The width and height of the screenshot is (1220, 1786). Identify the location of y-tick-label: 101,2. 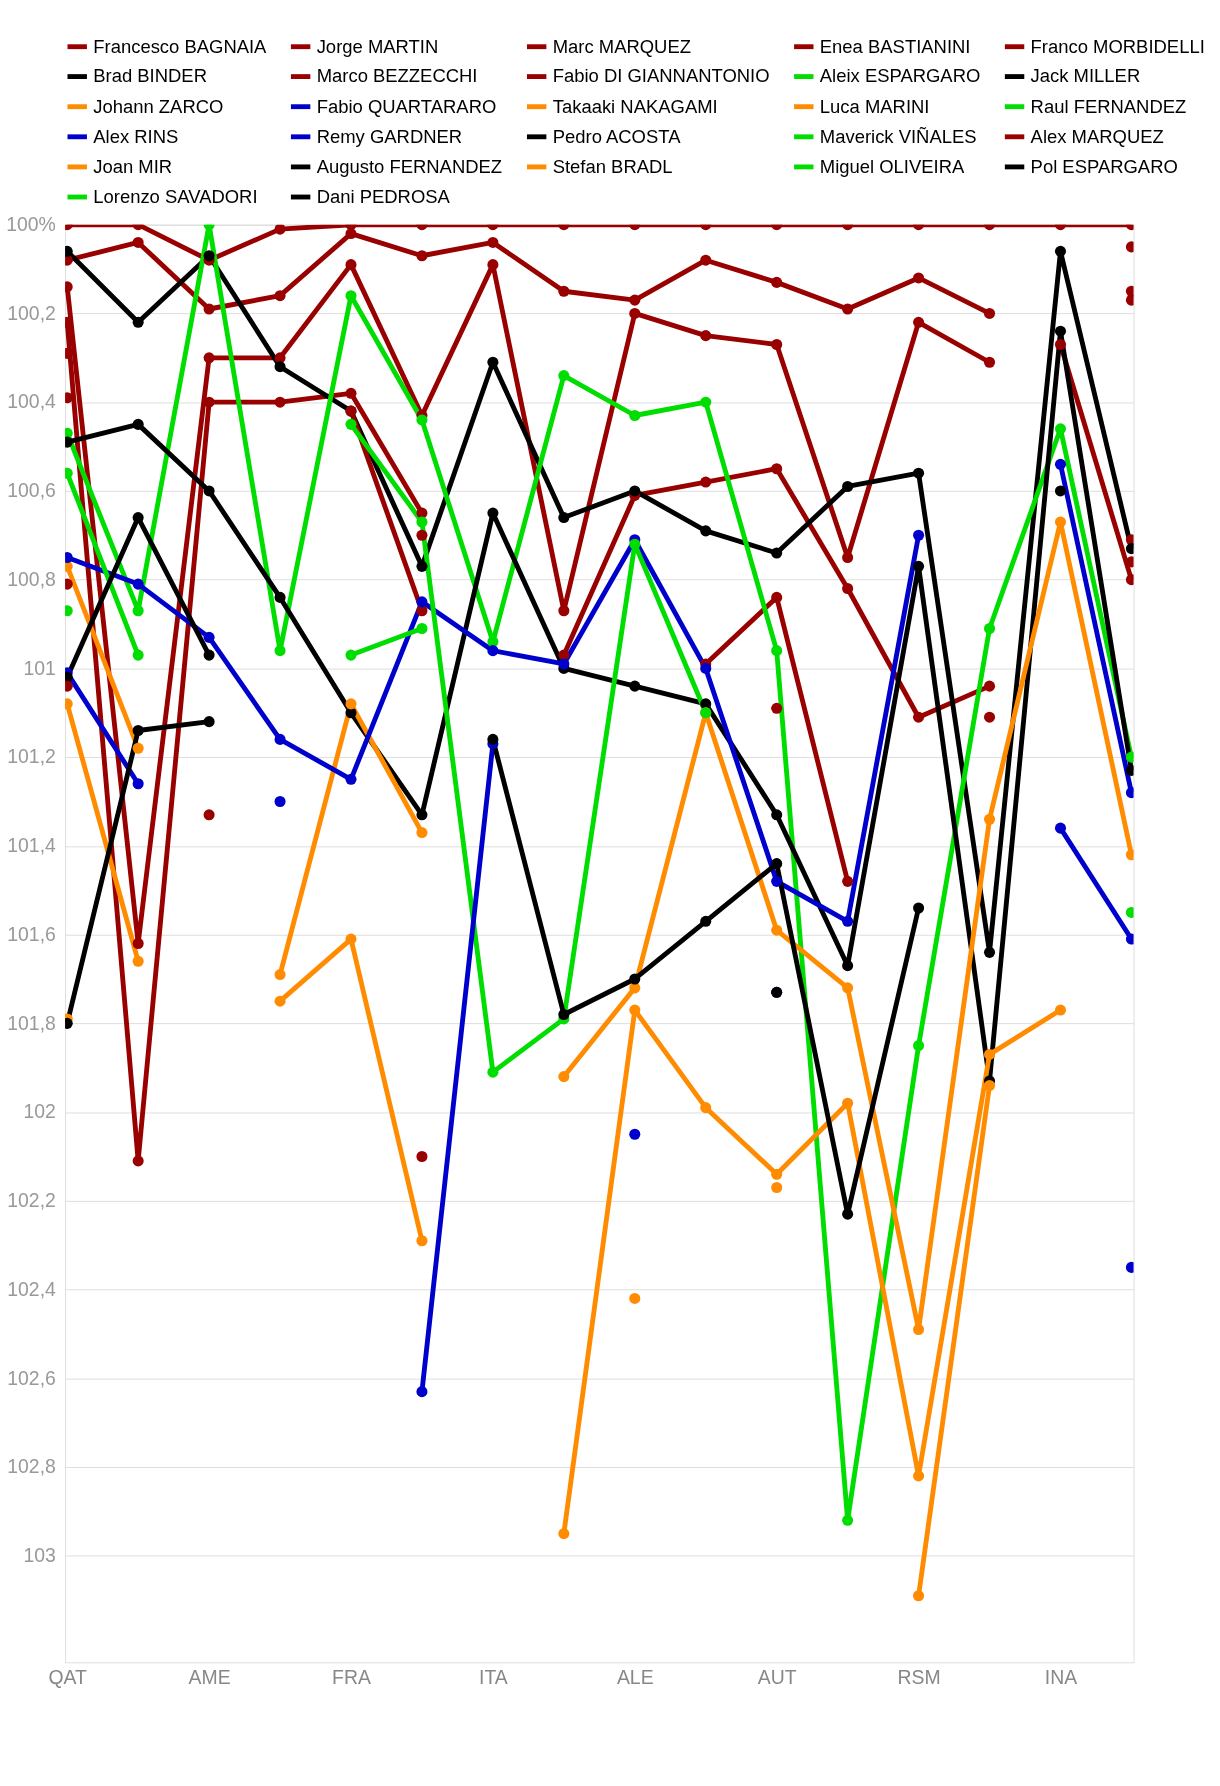
(31, 756).